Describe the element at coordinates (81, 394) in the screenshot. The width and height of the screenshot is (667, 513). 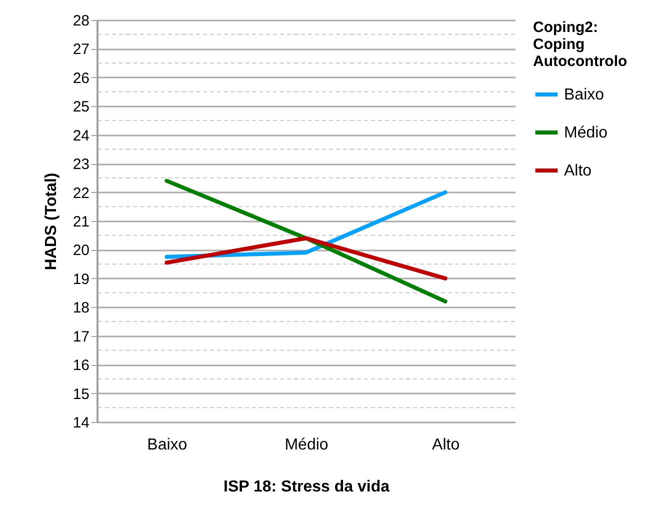
I see `y-tick-label: 15` at that location.